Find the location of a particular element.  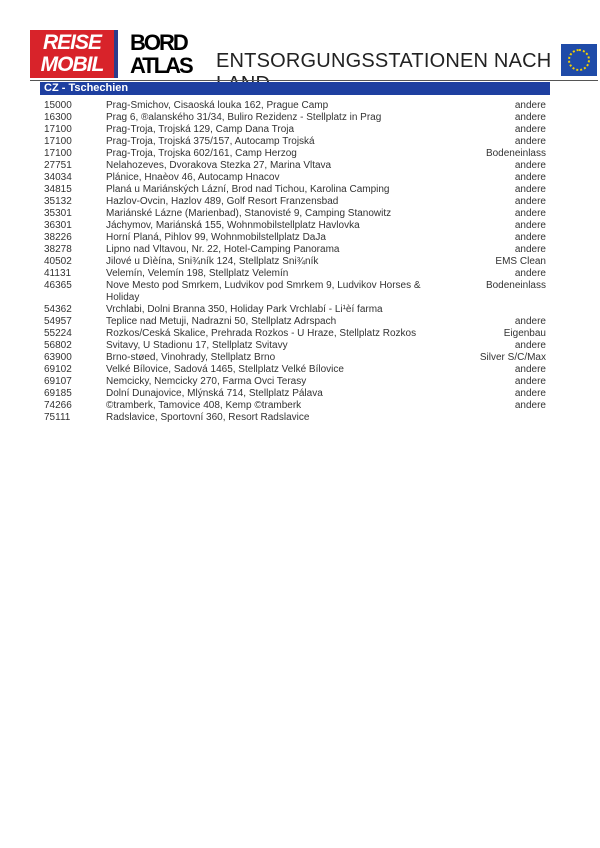

zip-code: 74266 is located at coordinates (58, 405).